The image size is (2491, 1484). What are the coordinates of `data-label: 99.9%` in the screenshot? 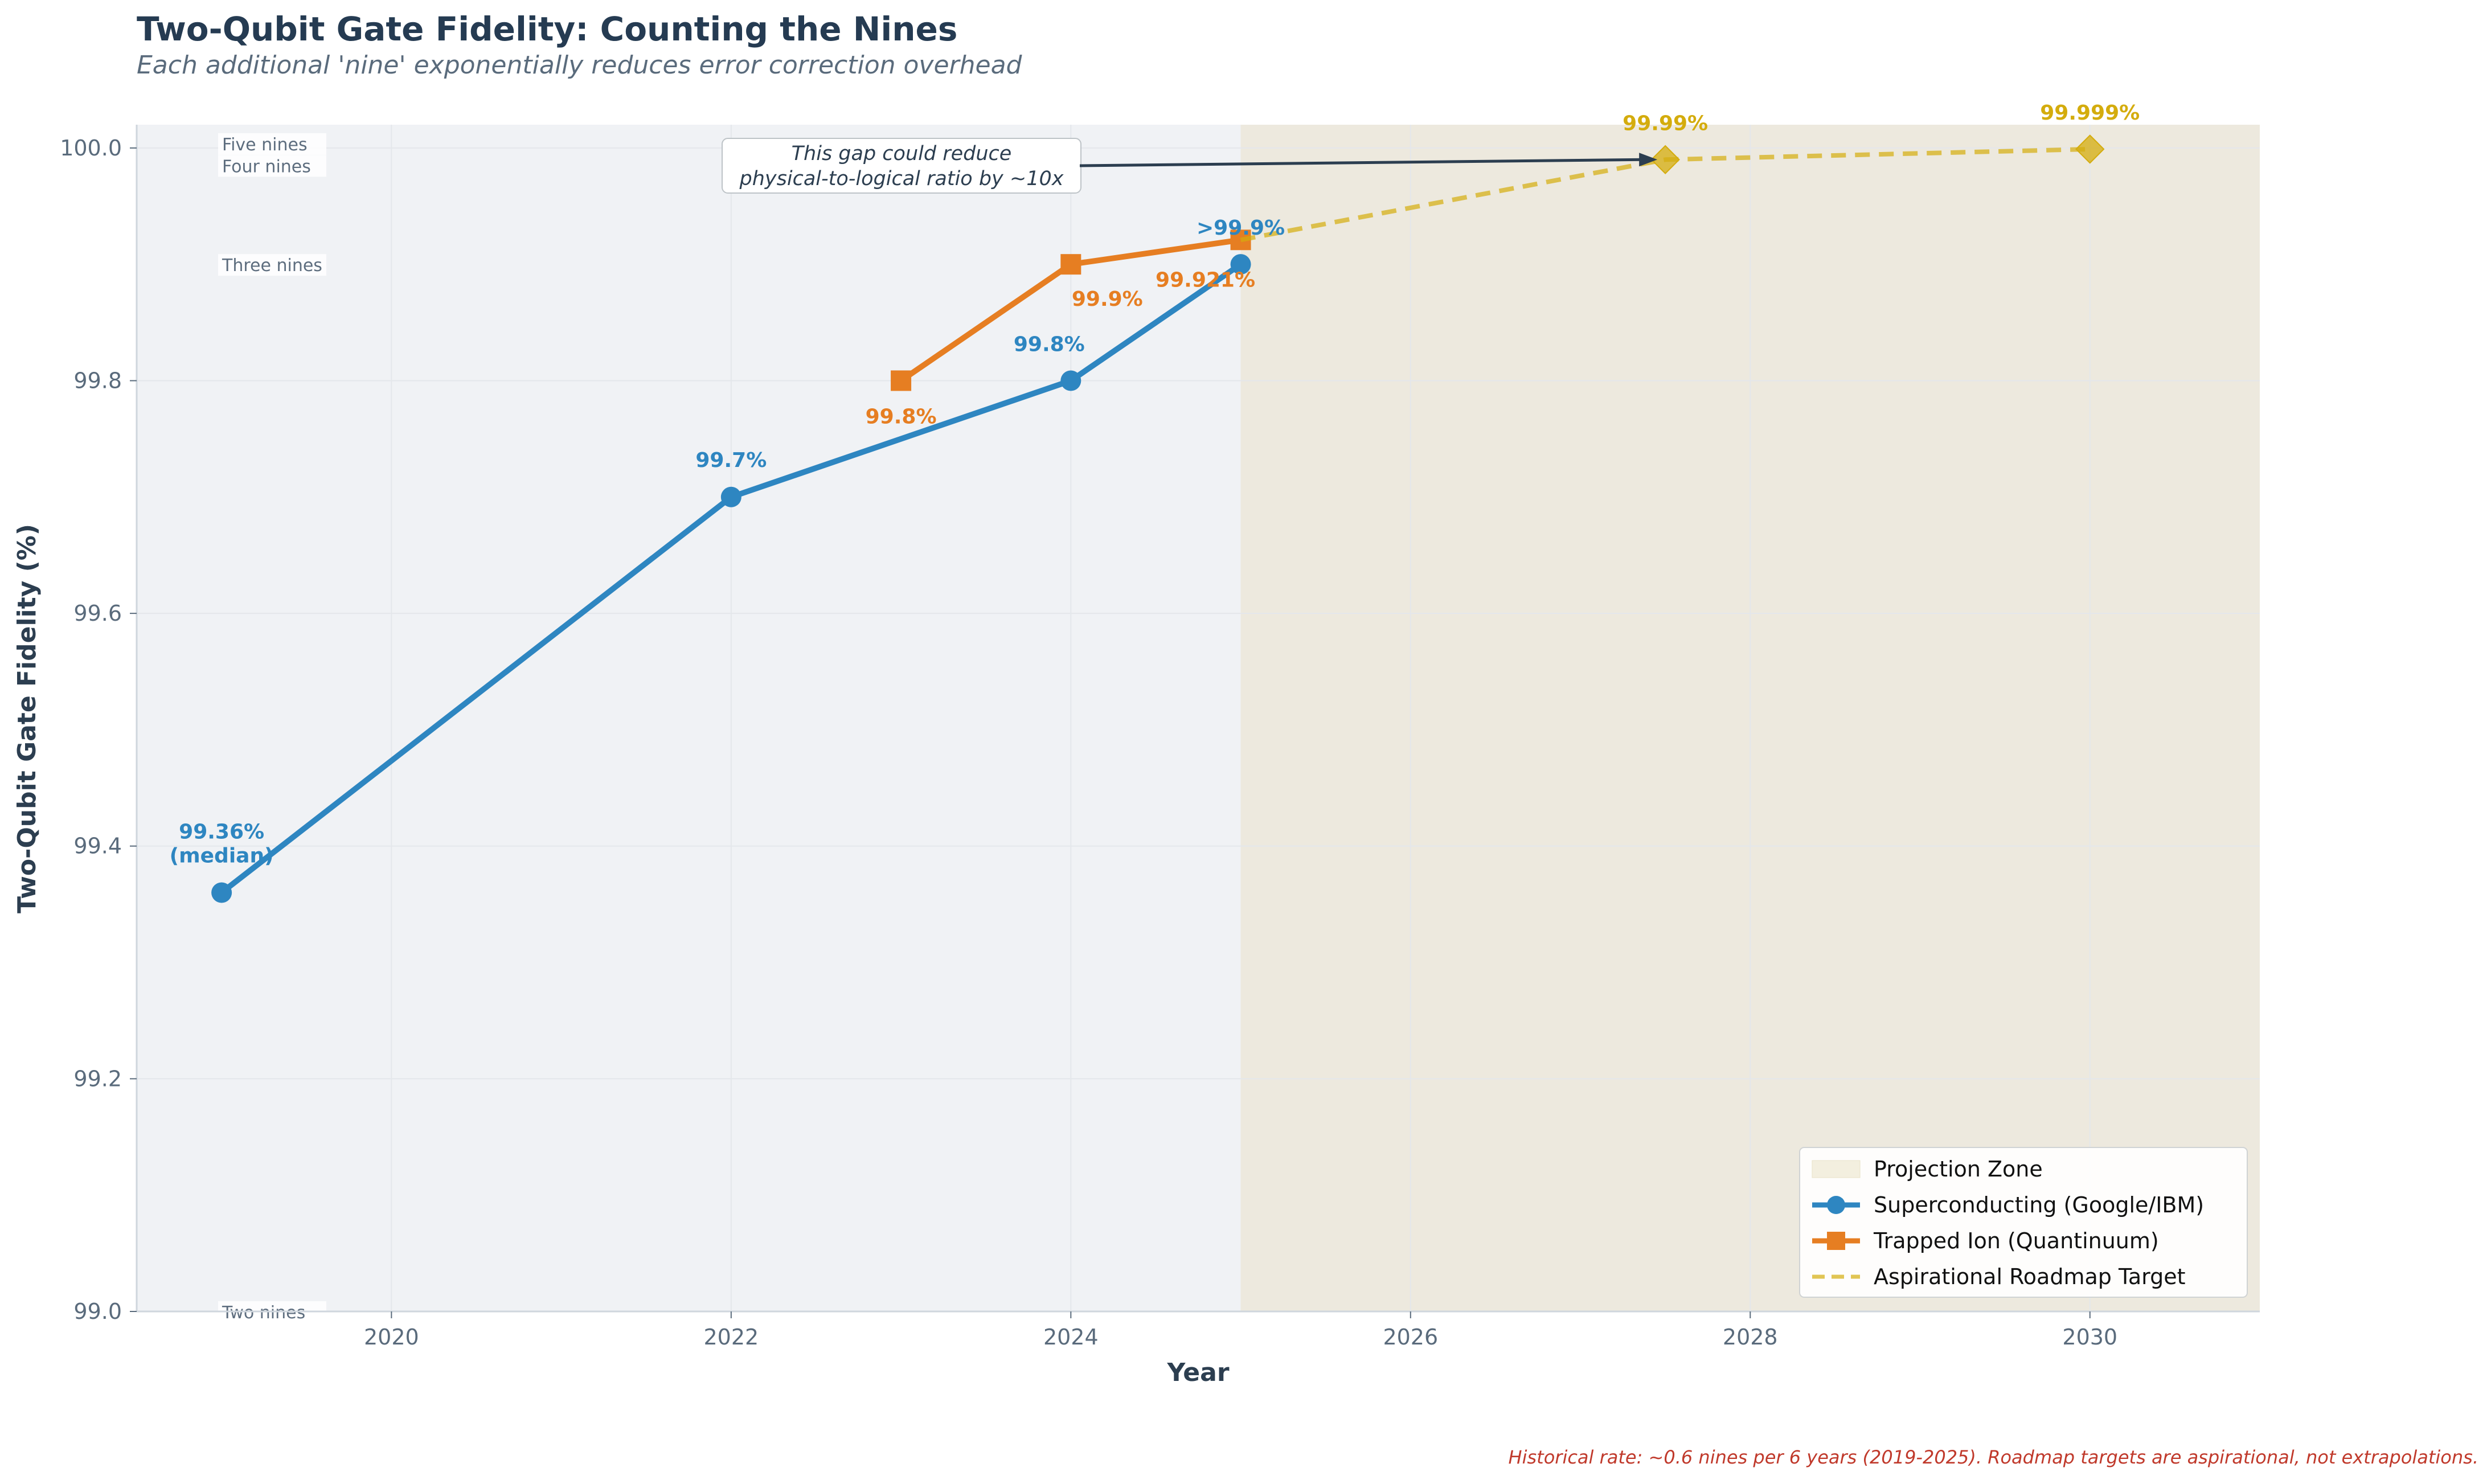 It's located at (1107, 299).